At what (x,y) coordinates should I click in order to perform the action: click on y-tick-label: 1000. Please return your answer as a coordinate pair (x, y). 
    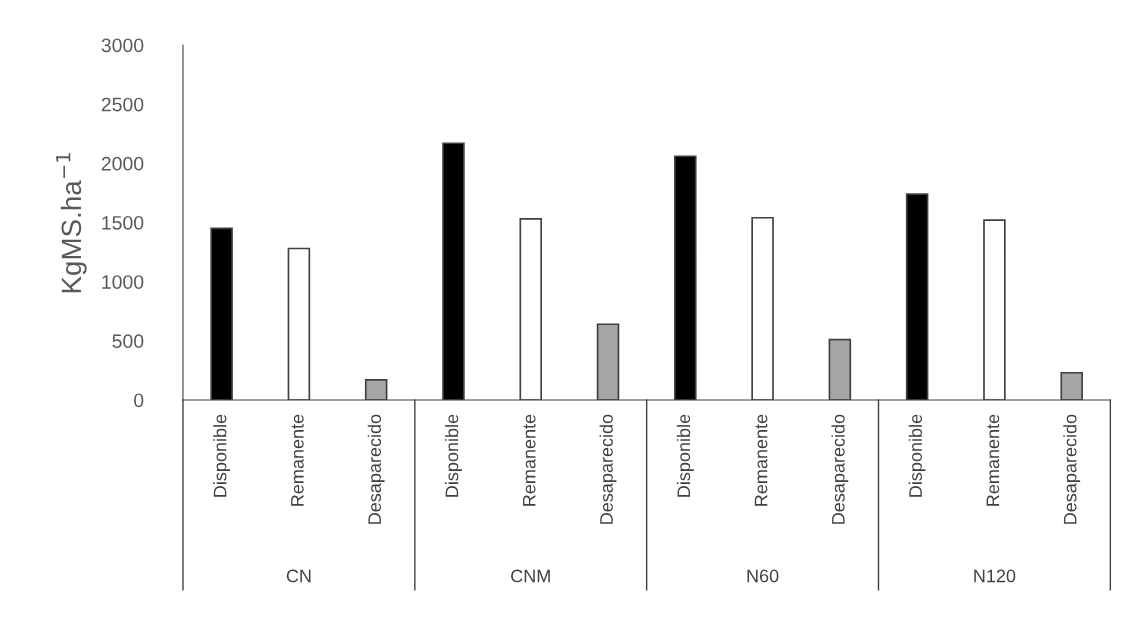
    Looking at the image, I should click on (123, 282).